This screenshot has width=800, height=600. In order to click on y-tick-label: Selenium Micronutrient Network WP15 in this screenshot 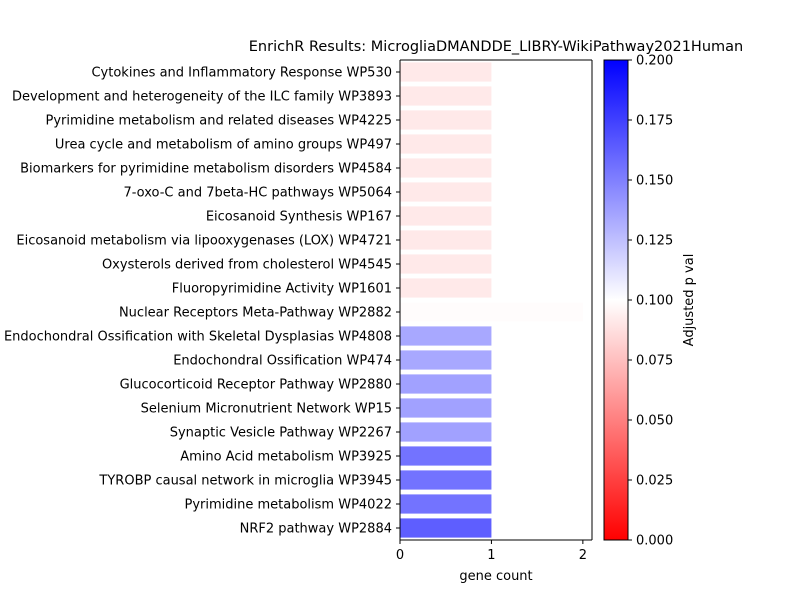, I will do `click(266, 409)`.